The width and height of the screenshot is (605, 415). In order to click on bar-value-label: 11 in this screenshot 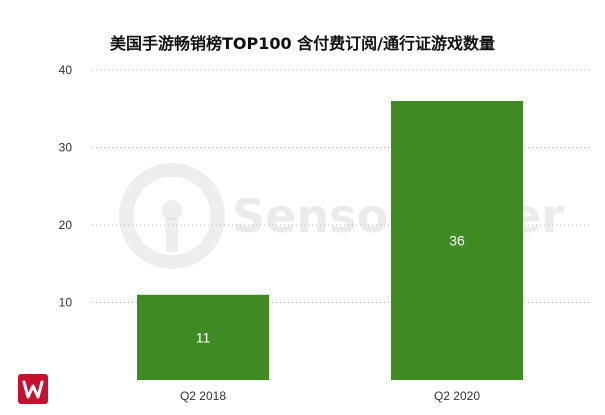, I will do `click(203, 337)`.